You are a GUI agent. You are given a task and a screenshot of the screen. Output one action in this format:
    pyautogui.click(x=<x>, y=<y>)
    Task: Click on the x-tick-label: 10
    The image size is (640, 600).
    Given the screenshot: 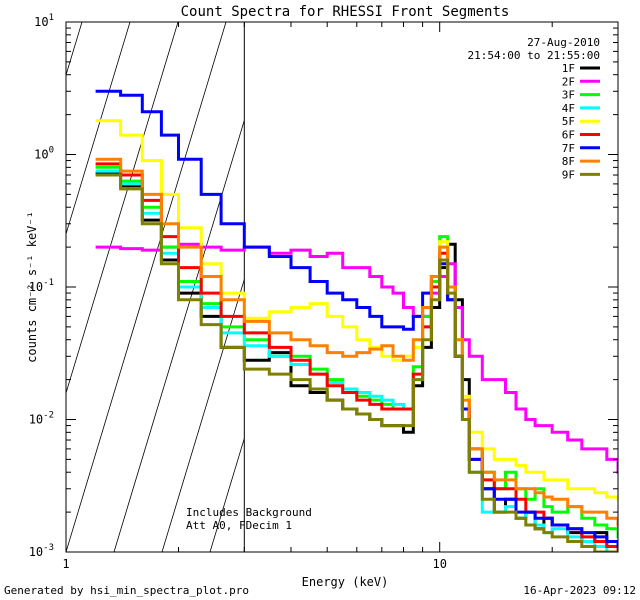 What is the action you would take?
    pyautogui.click(x=439, y=564)
    